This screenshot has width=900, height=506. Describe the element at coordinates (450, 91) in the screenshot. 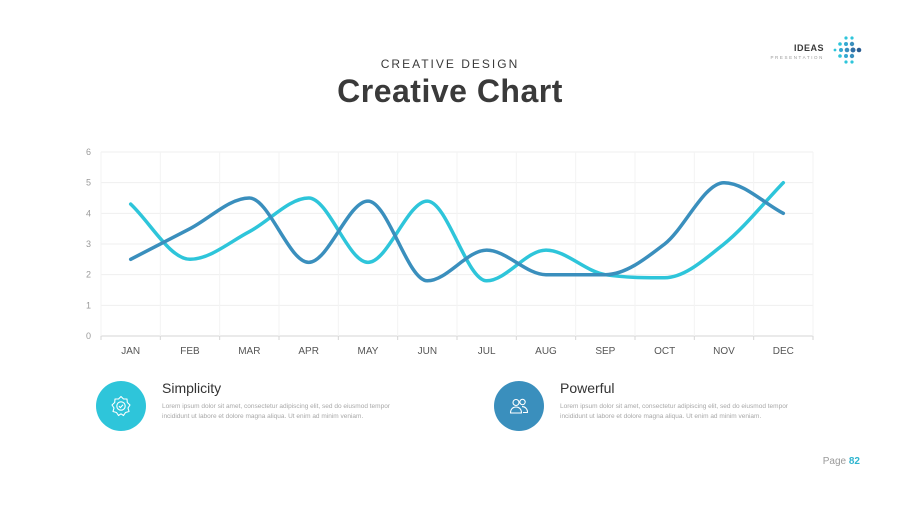

I see `slide-title: Creative Chart` at that location.